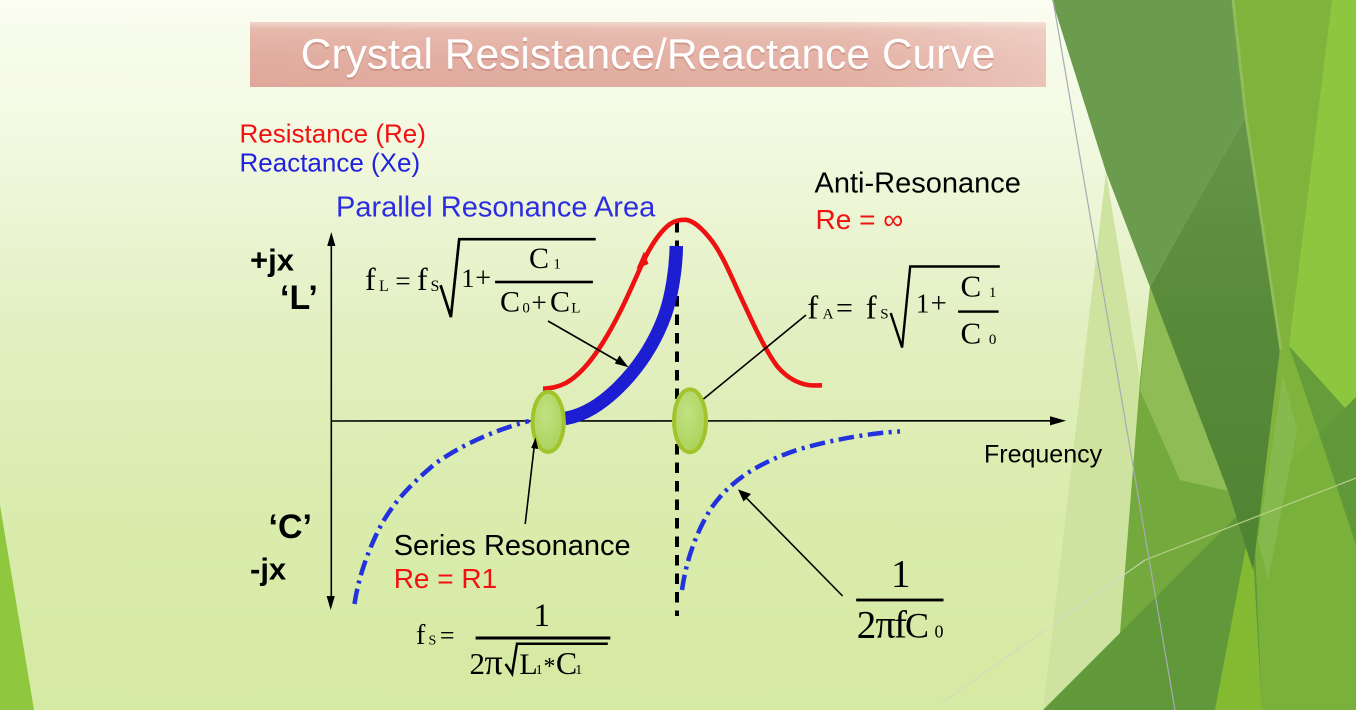 This screenshot has height=710, width=1356. Describe the element at coordinates (290, 527) in the screenshot. I see `svg-text: ‘C’` at that location.